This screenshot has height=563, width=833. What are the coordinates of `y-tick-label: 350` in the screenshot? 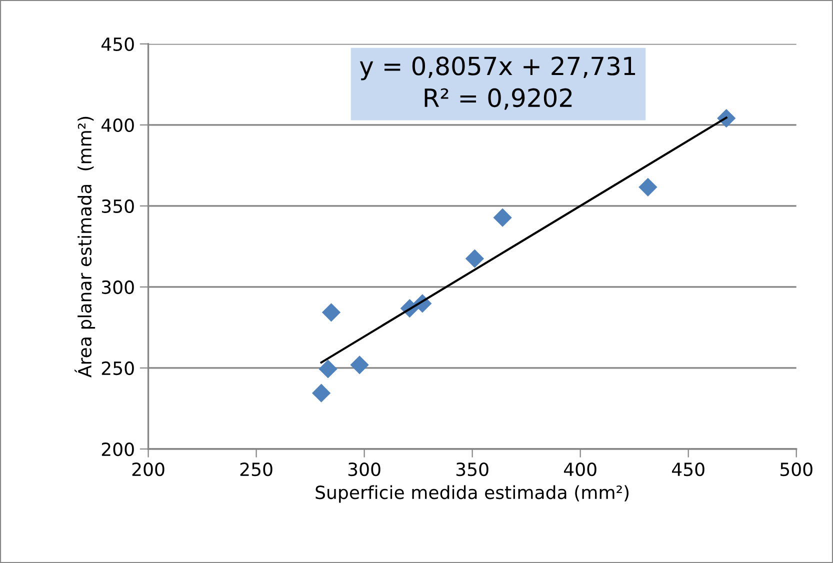 It's located at (118, 206).